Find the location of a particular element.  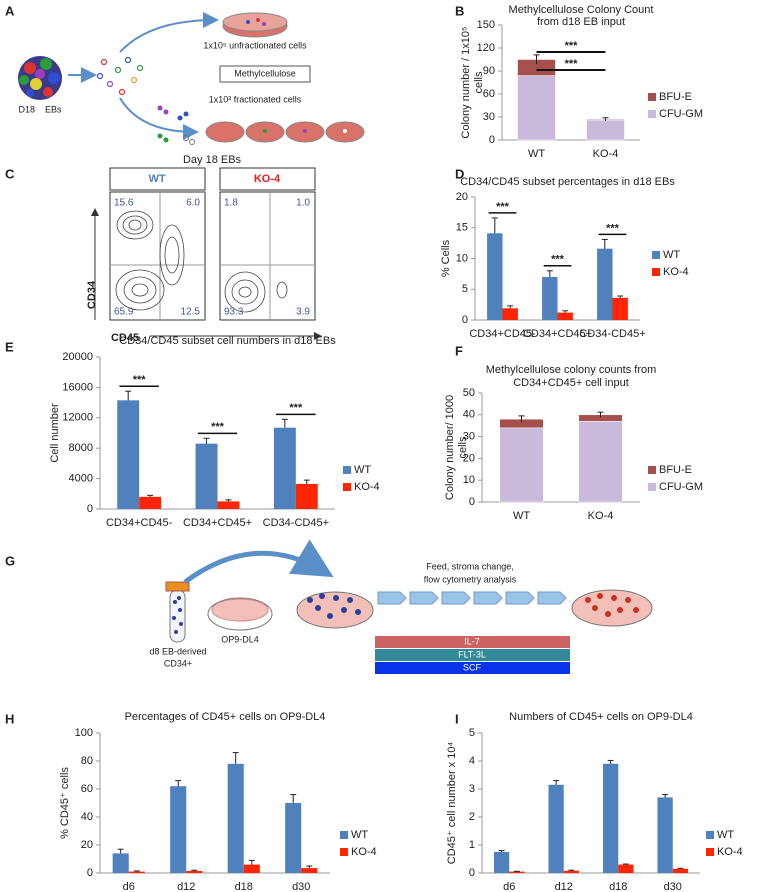

panel-letter: H is located at coordinates (9, 718).